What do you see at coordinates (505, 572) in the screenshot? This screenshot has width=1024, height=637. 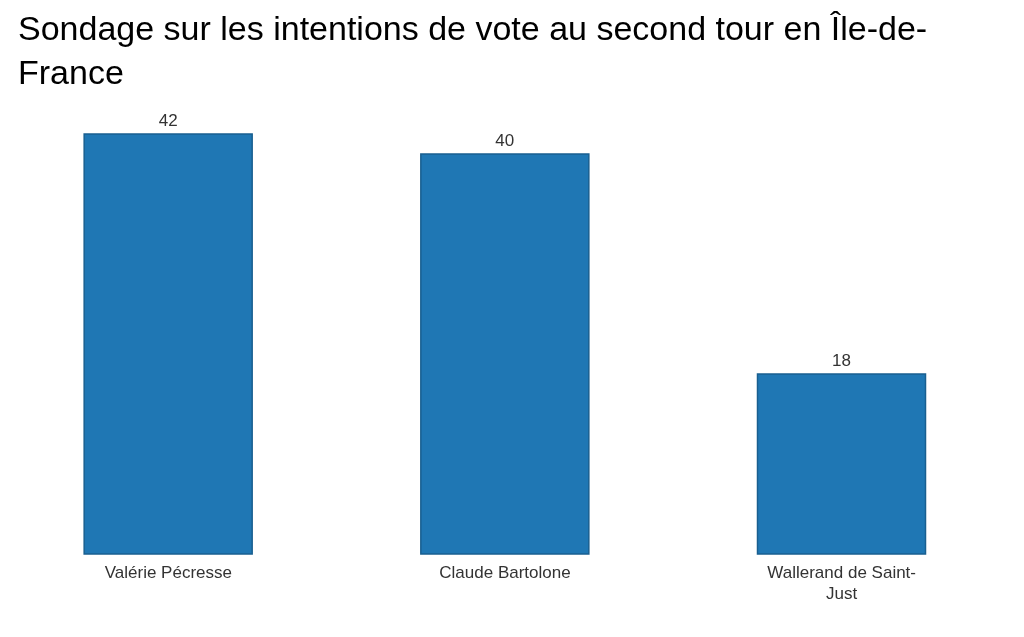 I see `x-tick-label: Claude Bartolone` at bounding box center [505, 572].